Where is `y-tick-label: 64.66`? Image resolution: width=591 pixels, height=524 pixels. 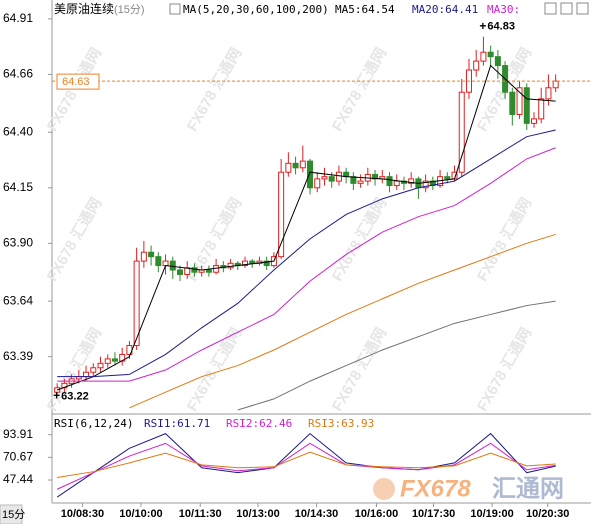
y-tick-label: 64.66 is located at coordinates (18, 74).